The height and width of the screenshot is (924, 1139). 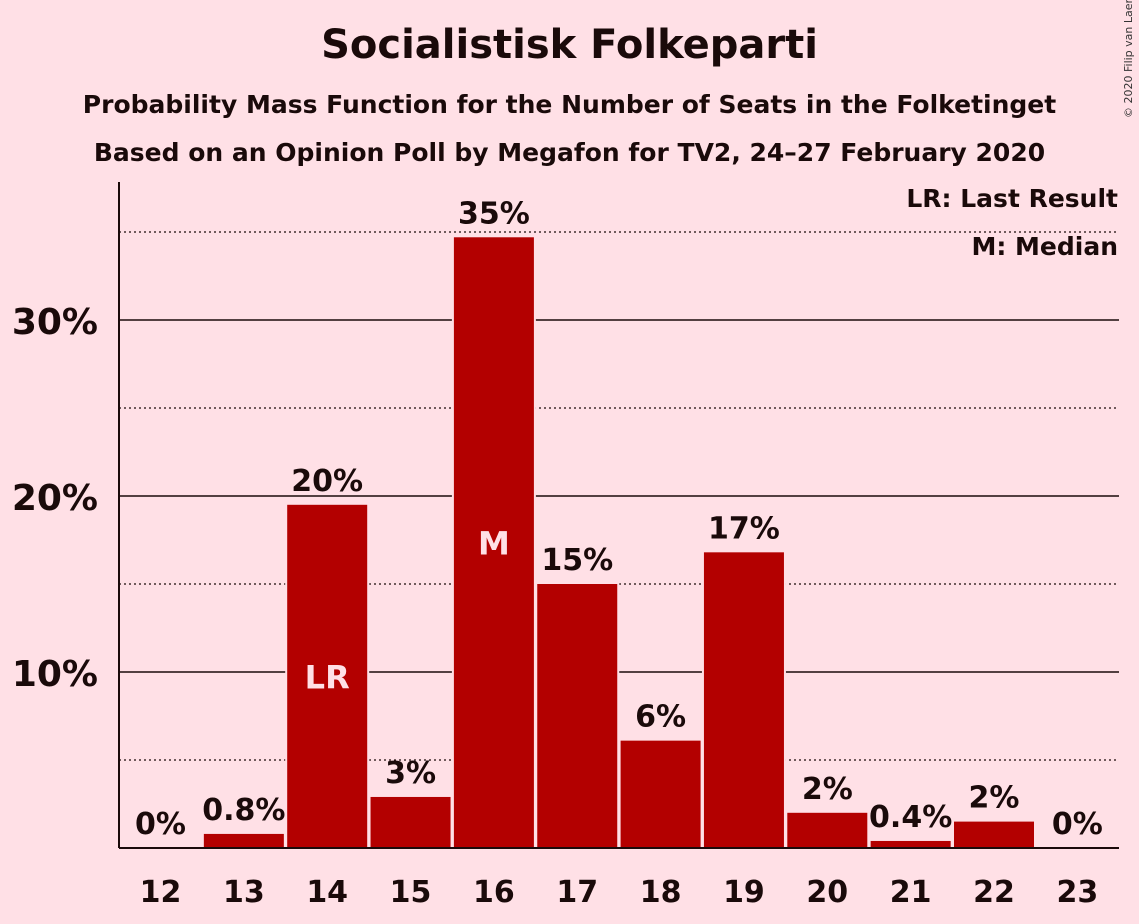 I want to click on x-tick-label: 12, so click(x=161, y=892).